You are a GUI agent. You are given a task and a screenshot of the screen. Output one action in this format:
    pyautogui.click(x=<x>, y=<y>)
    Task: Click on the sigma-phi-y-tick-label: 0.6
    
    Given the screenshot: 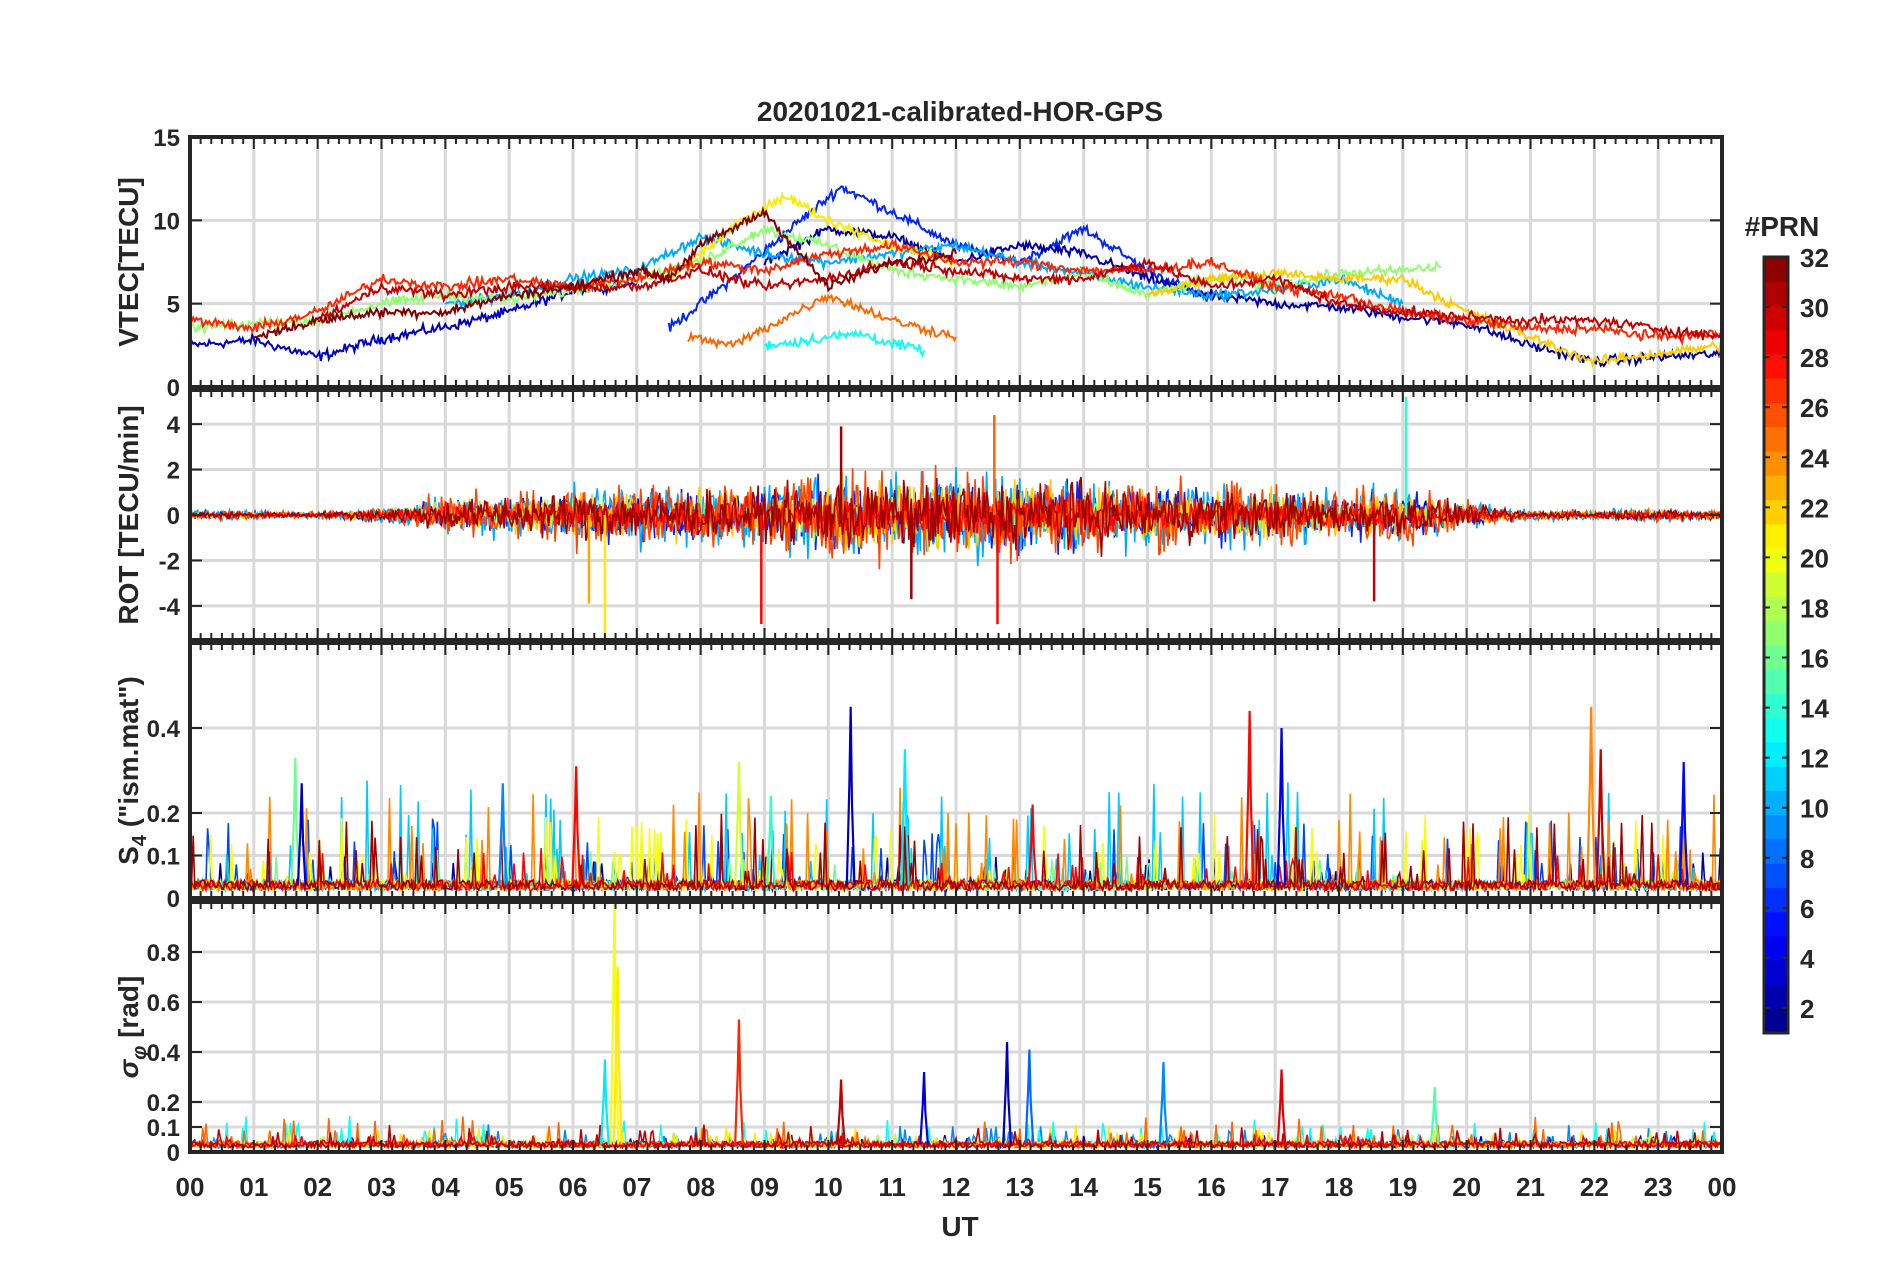 What is the action you would take?
    pyautogui.click(x=163, y=1003)
    